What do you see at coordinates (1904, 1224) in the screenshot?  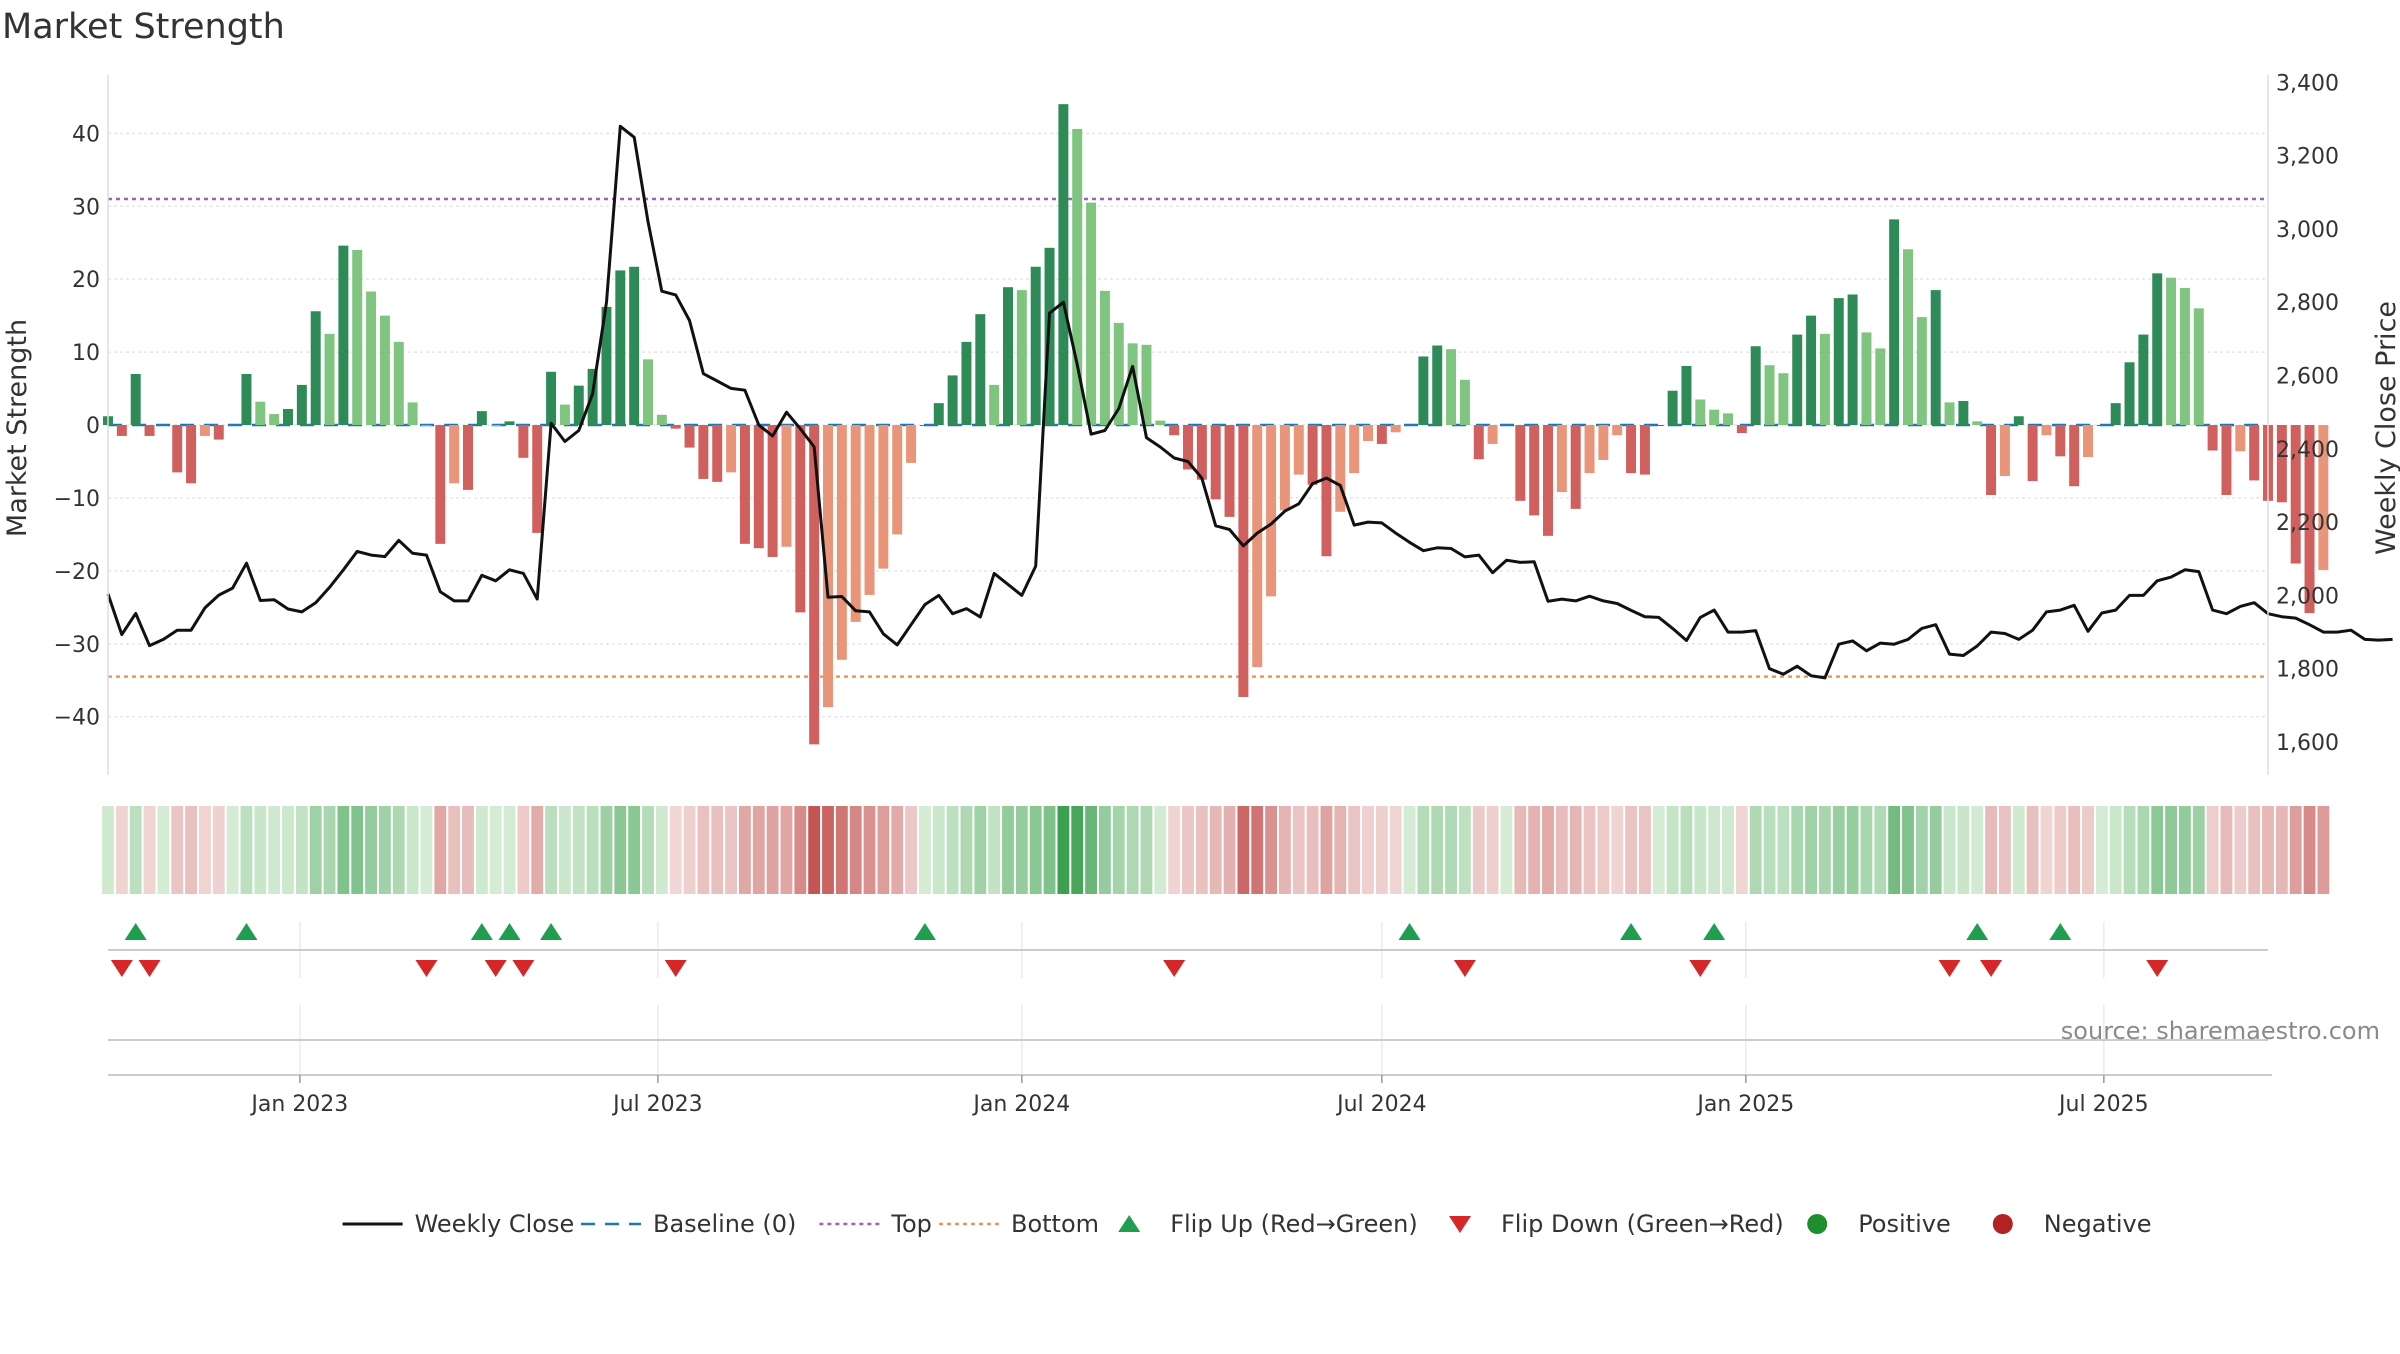 I see `legend-label: Positive` at bounding box center [1904, 1224].